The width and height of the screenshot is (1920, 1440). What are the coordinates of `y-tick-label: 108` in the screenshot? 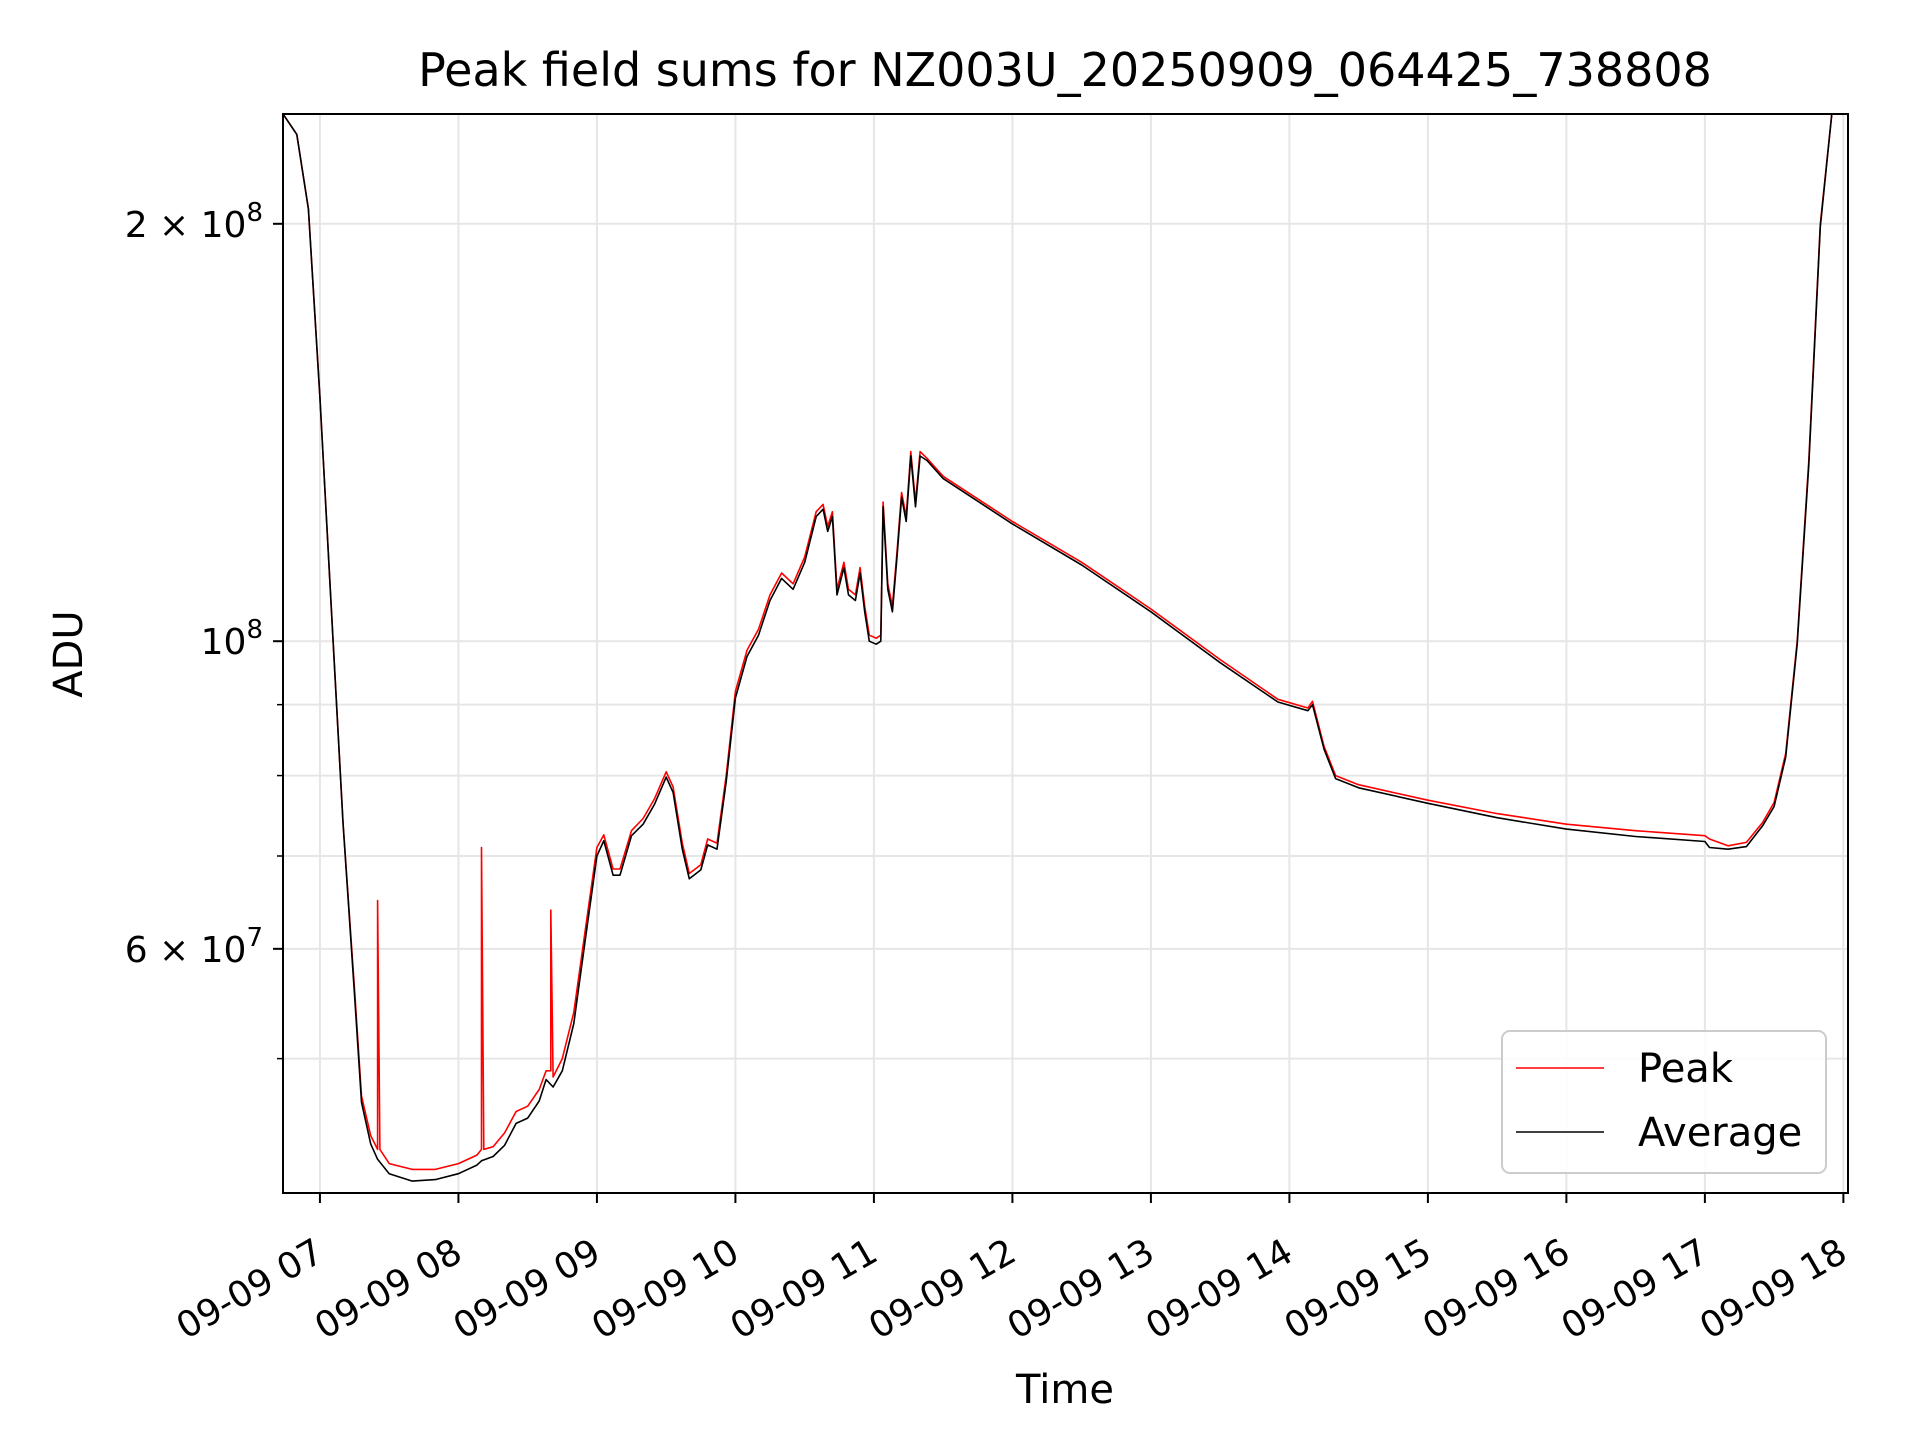 It's located at (232, 639).